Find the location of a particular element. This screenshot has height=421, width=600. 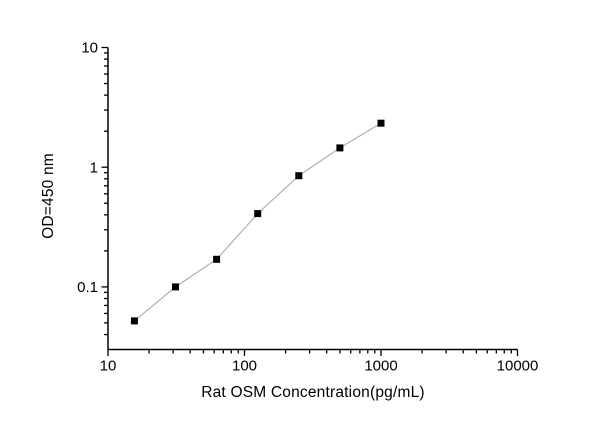

y-axis-title: OD=450 nm is located at coordinates (48, 196).